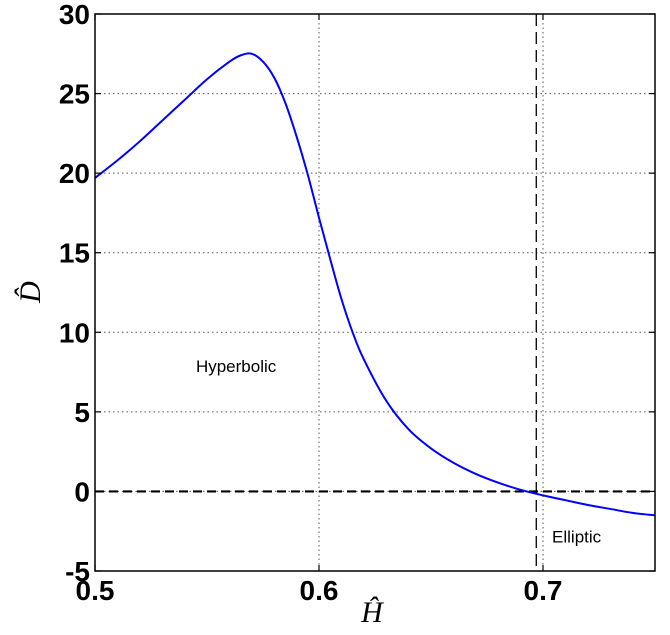  I want to click on region-label: Elliptic, so click(577, 536).